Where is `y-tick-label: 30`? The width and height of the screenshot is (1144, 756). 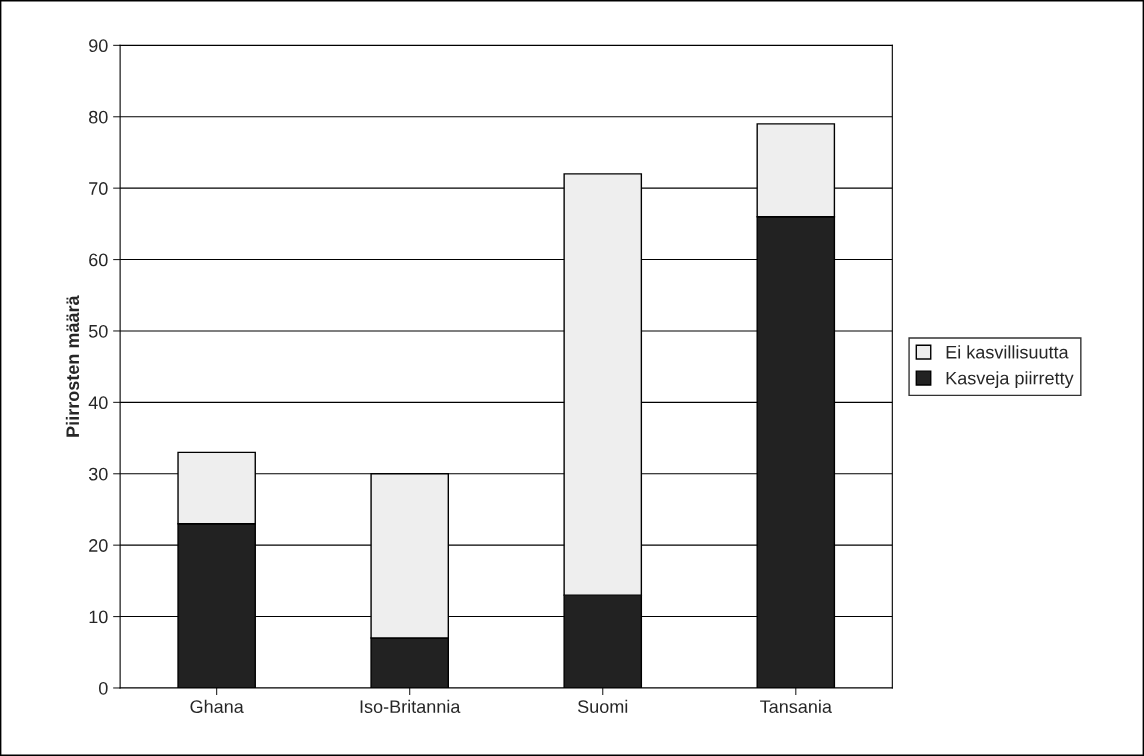
y-tick-label: 30 is located at coordinates (98, 474).